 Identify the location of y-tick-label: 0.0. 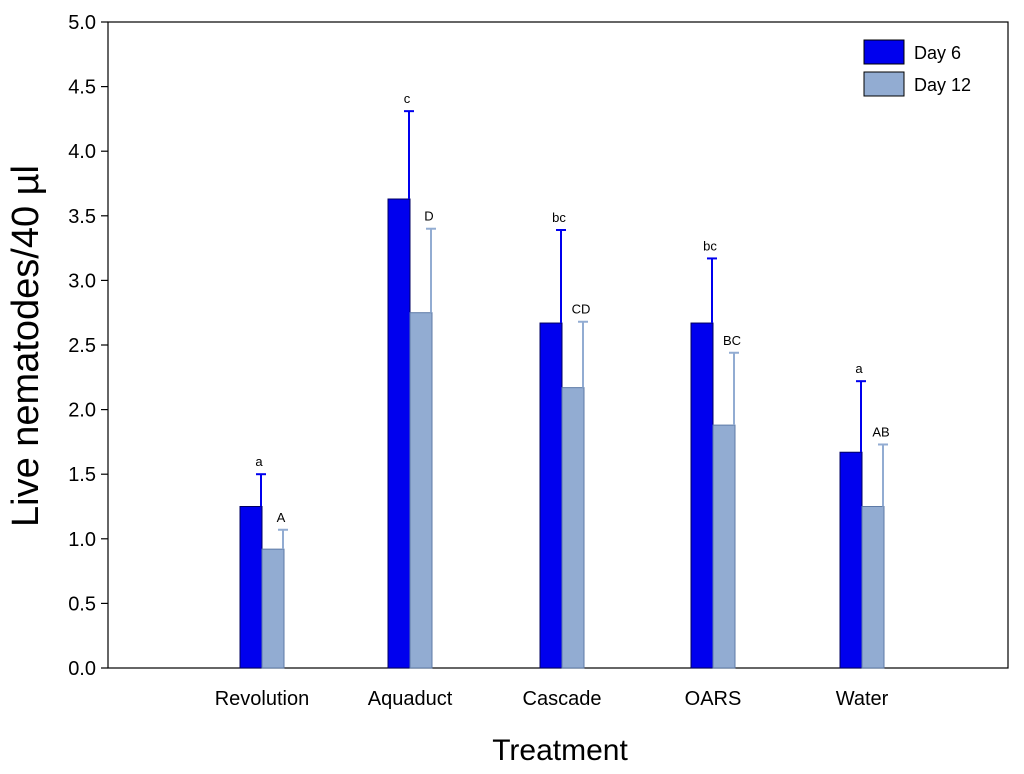
(82, 669).